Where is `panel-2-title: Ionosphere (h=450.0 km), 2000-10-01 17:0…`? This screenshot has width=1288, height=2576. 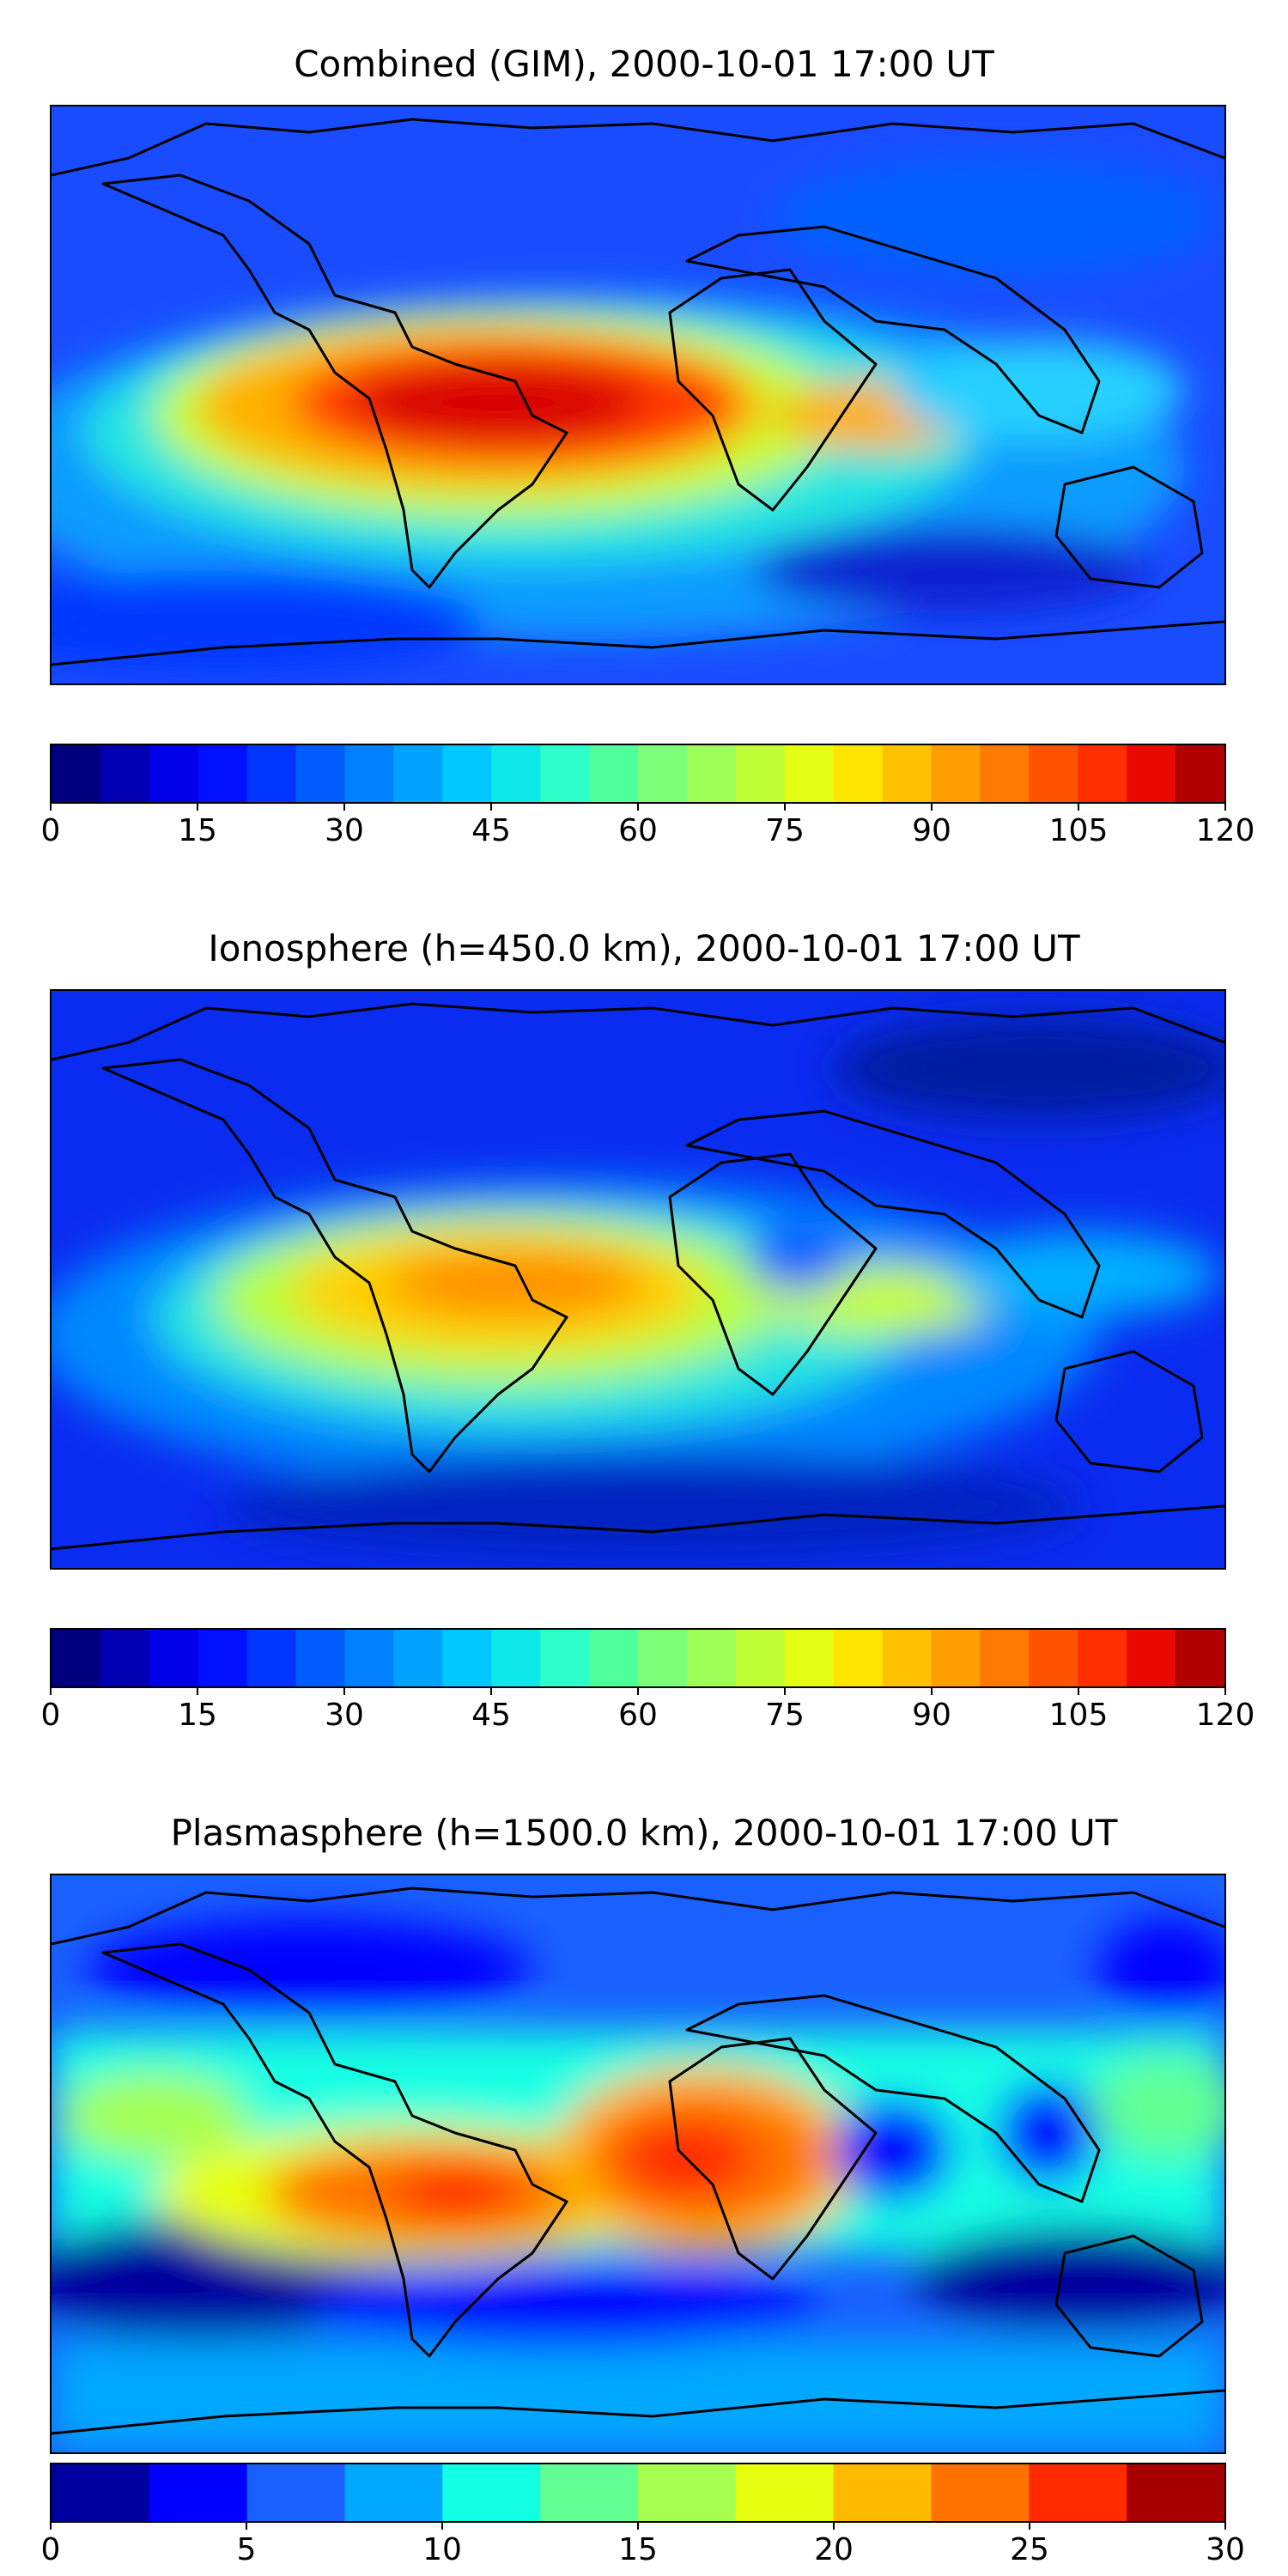 panel-2-title: Ionosphere (h=450.0 km), 2000-10-01 17:0… is located at coordinates (644, 948).